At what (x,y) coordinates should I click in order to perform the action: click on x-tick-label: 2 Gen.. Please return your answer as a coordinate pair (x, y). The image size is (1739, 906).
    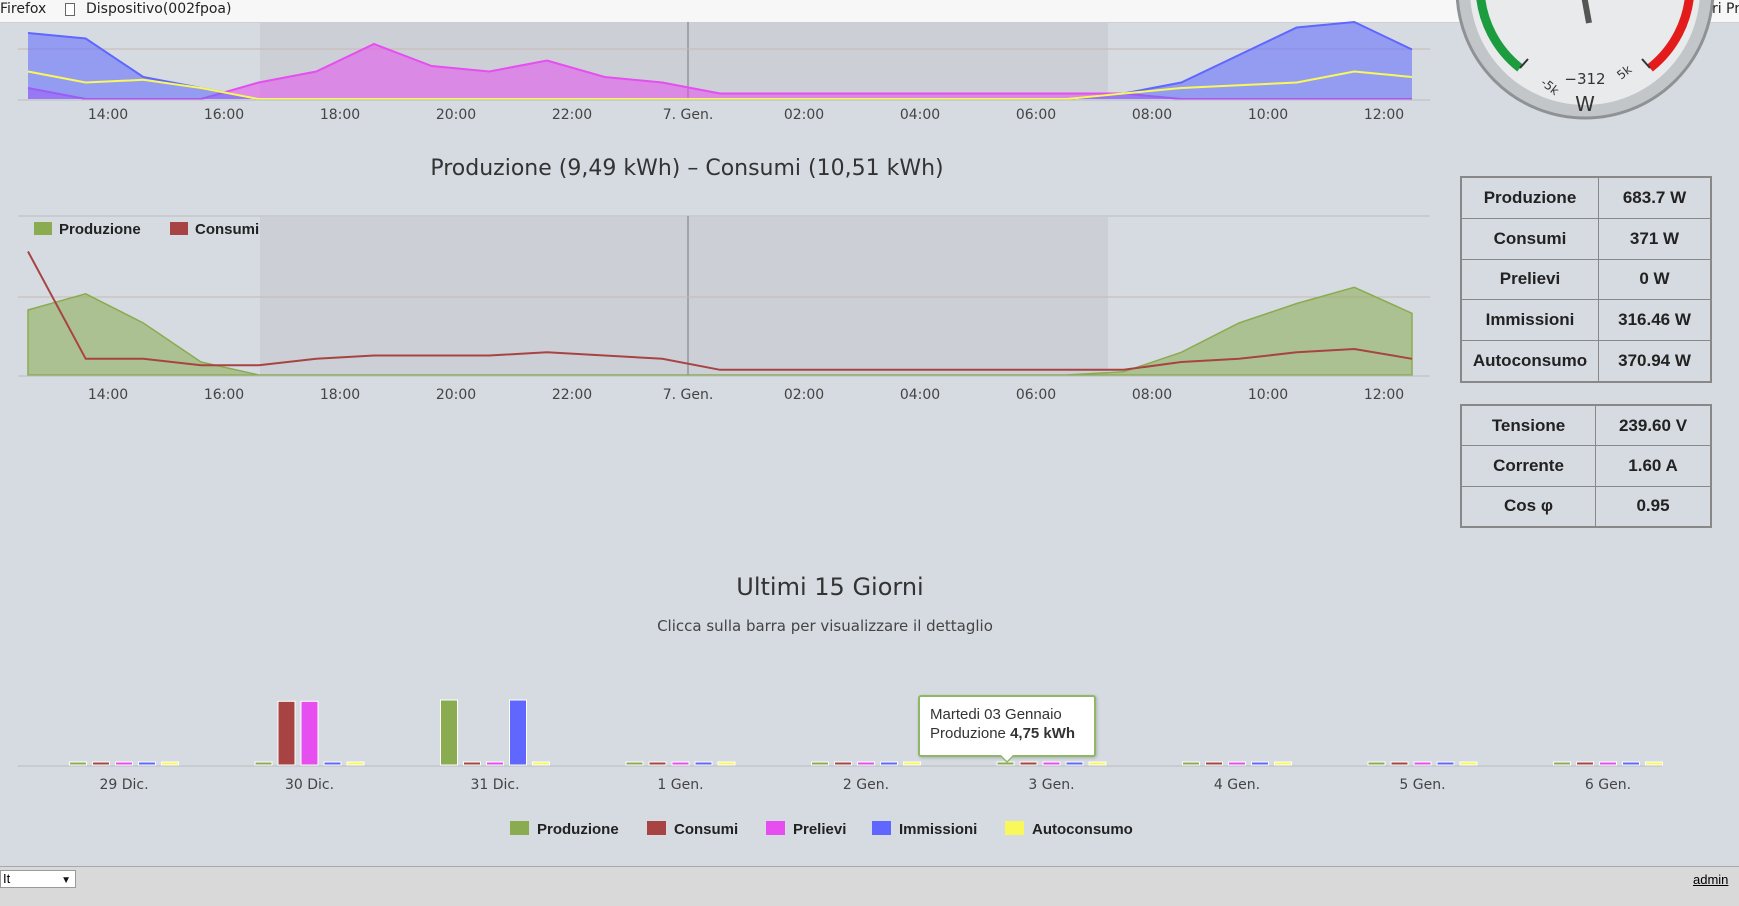
    Looking at the image, I should click on (866, 785).